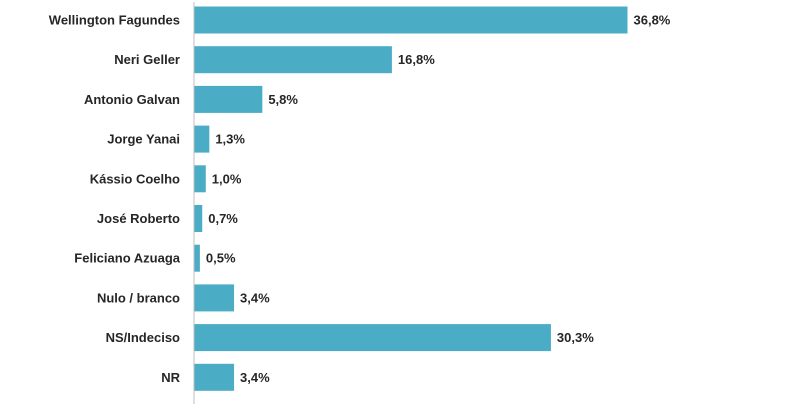 The image size is (800, 409). What do you see at coordinates (114, 20) in the screenshot?
I see `category-label: Wellington Fagundes` at bounding box center [114, 20].